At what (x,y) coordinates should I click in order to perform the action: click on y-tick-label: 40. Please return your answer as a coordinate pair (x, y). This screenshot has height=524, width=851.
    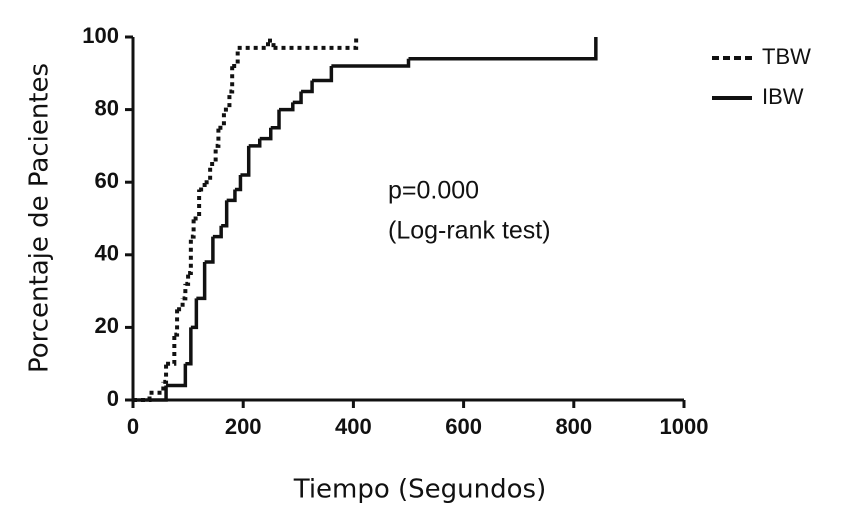
    Looking at the image, I should click on (107, 253).